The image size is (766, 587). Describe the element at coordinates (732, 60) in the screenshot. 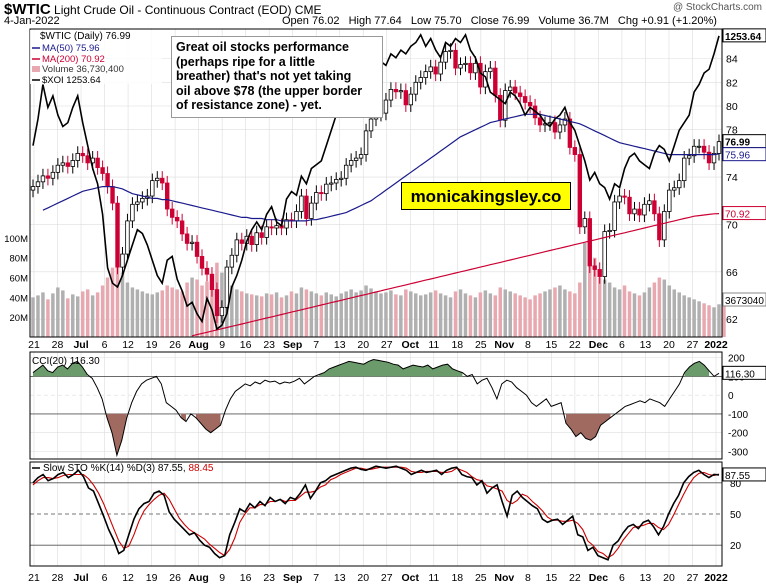

I see `price-tick-label: 84` at that location.